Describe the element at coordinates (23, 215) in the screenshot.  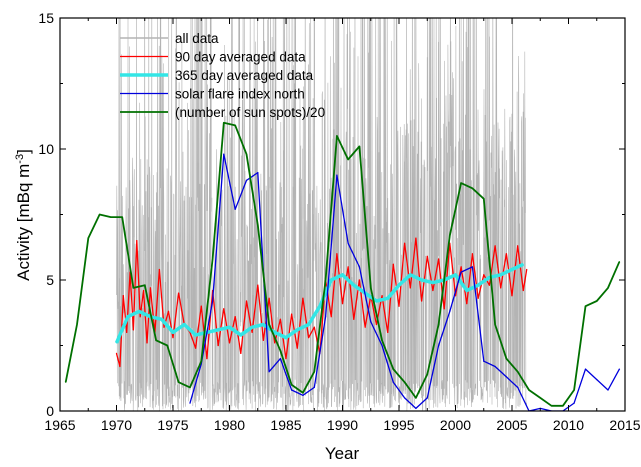
I see `y-axis-title: Activity [mBq m-3]` at that location.